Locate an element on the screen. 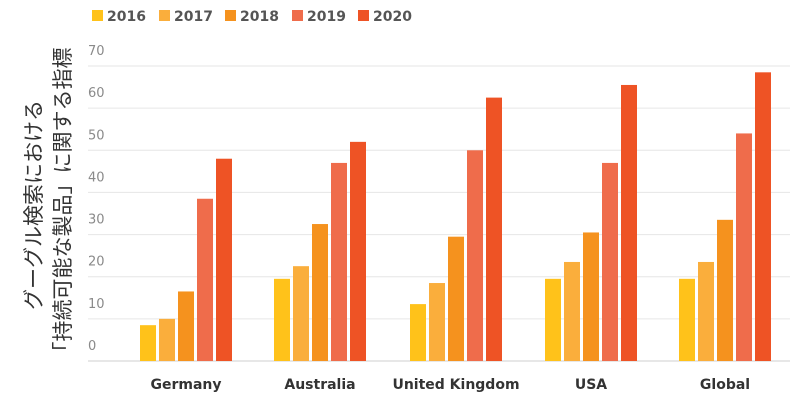 The image size is (800, 416). x-axis-categories: Germany Australia United Kingdom USA Global is located at coordinates (450, 385).